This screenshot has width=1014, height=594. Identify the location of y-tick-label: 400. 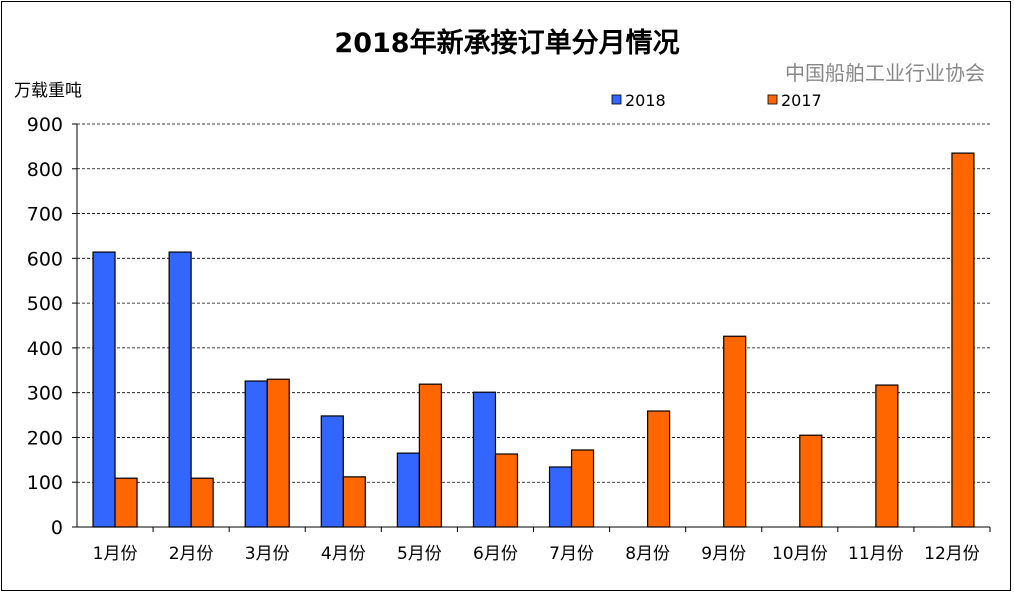
(45, 349).